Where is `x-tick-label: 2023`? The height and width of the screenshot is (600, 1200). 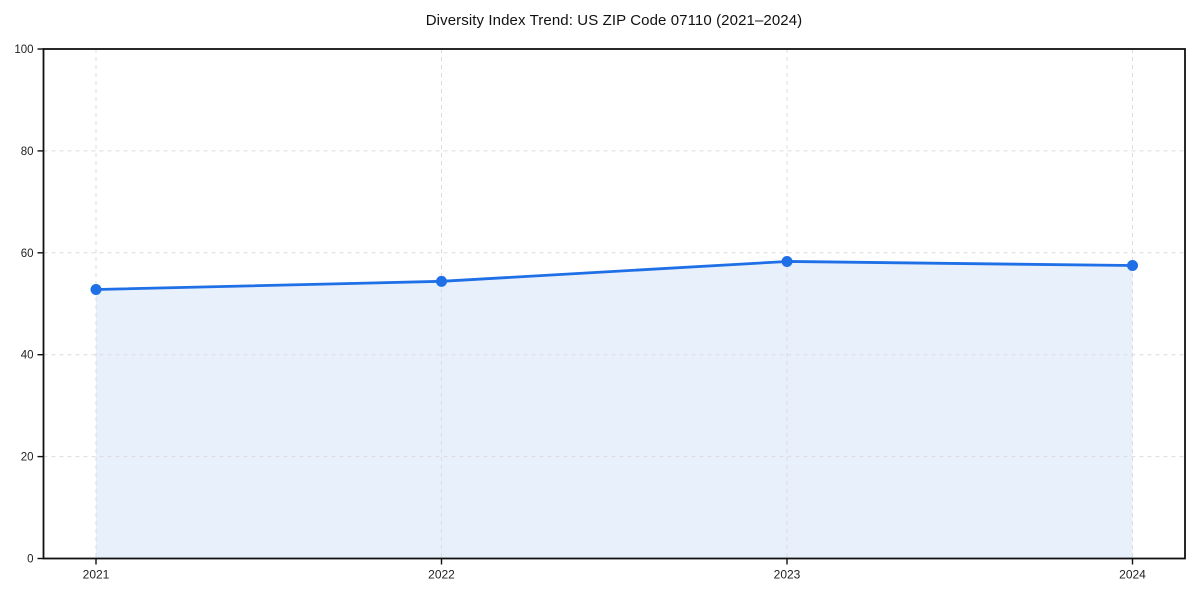 x-tick-label: 2023 is located at coordinates (787, 575).